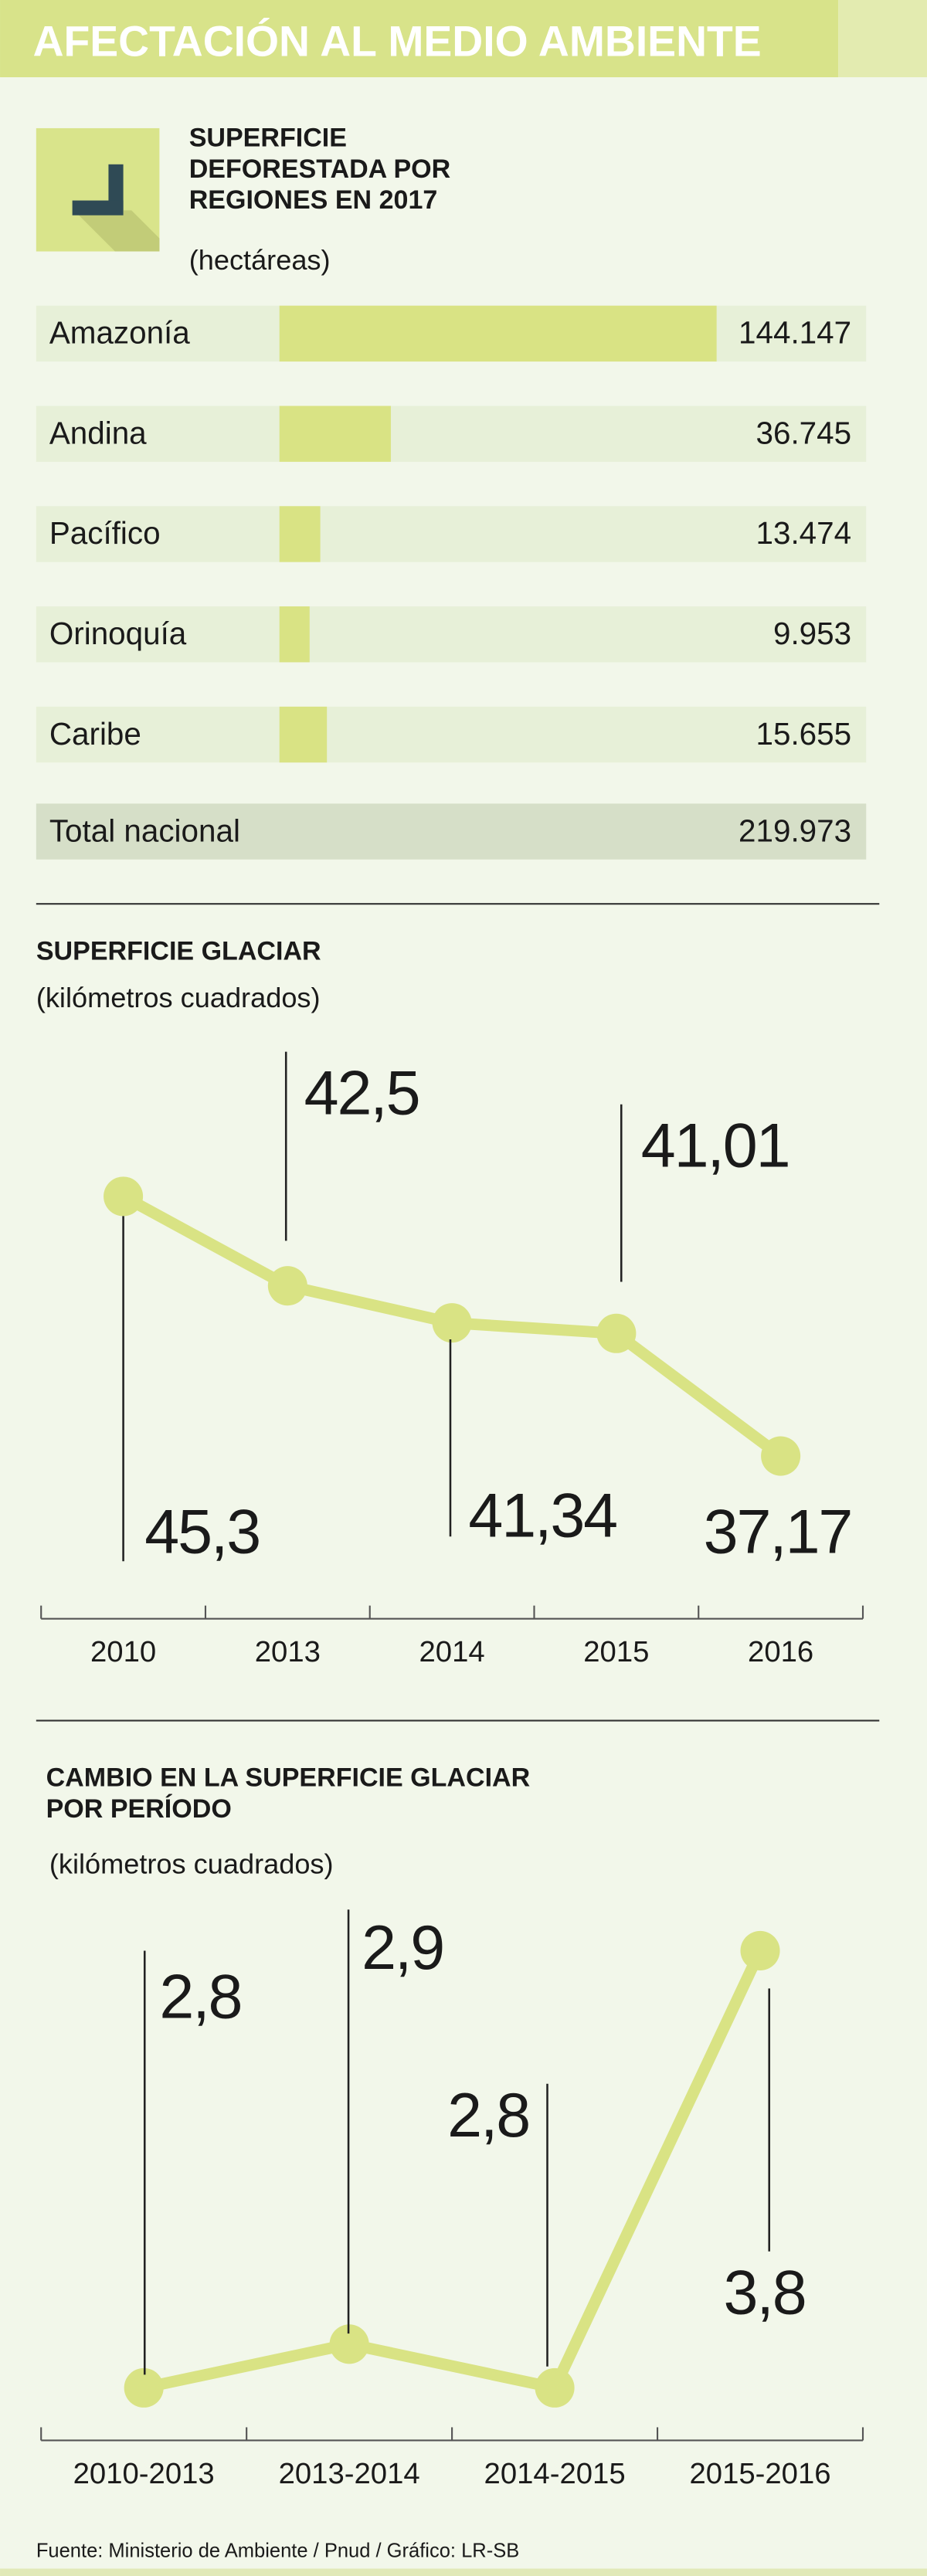  Describe the element at coordinates (463, 2572) in the screenshot. I see `footer-bar` at that location.